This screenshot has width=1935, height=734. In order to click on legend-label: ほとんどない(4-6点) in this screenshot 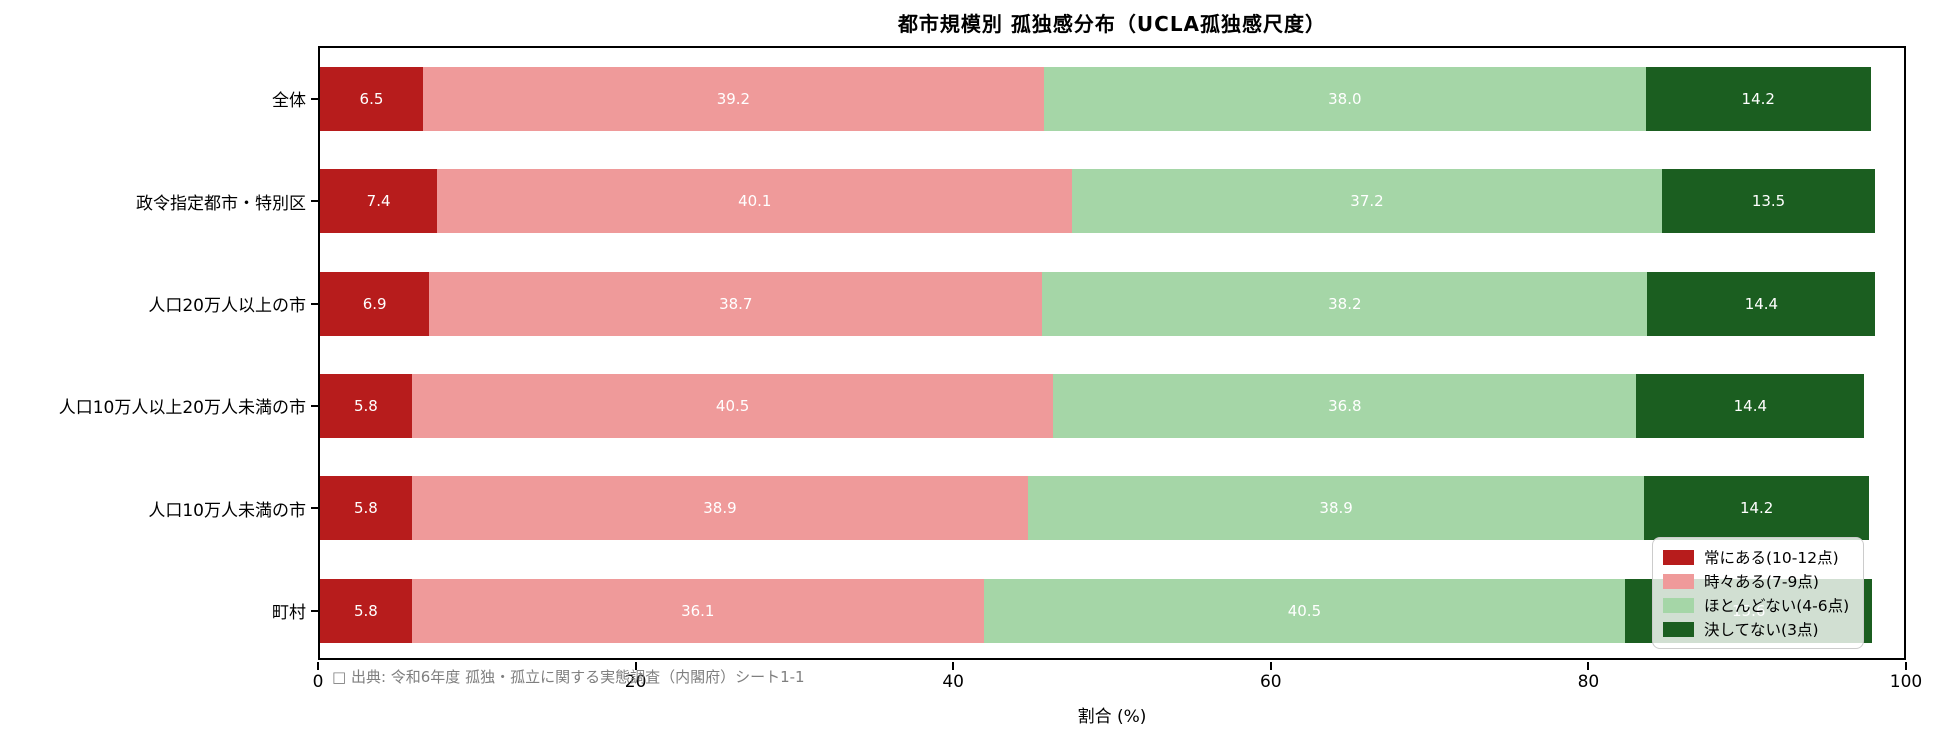, I will do `click(1777, 606)`.